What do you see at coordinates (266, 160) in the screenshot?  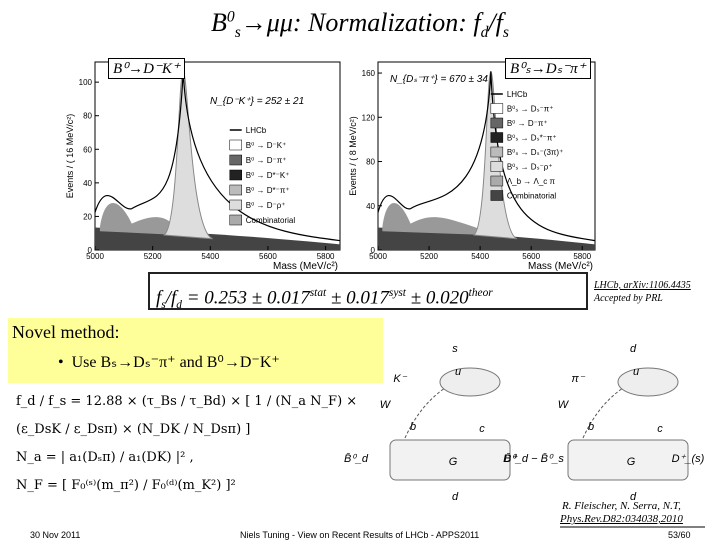 I see `legend-label: B⁰ → D⁻π⁺` at bounding box center [266, 160].